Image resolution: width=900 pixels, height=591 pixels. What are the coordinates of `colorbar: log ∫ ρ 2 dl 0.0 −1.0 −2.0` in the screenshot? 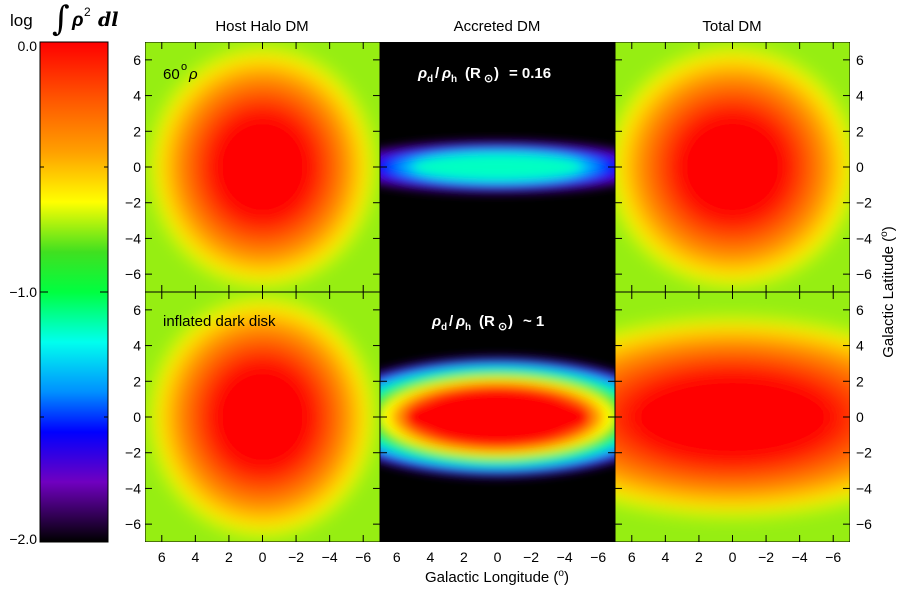 It's located at (63, 273).